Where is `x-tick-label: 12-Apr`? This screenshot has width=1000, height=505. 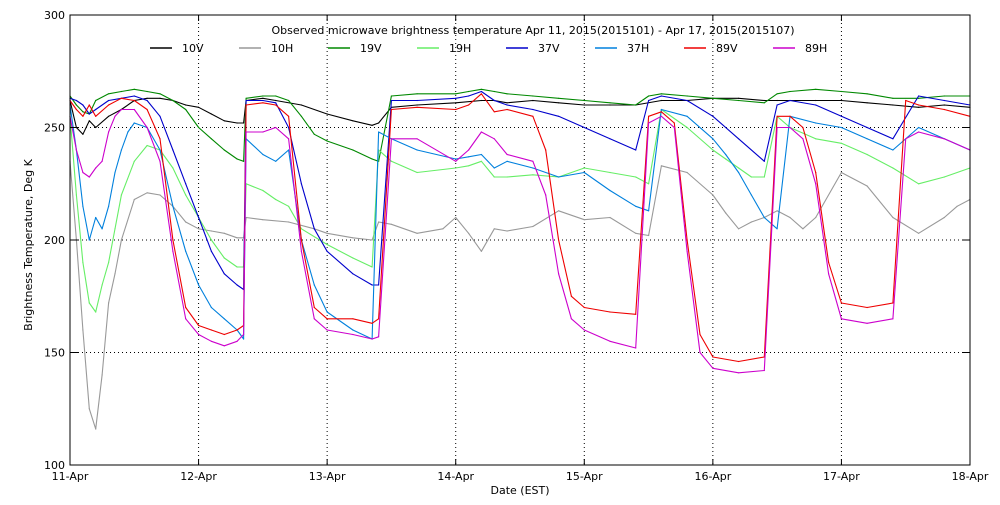 x-tick-label: 12-Apr is located at coordinates (198, 476).